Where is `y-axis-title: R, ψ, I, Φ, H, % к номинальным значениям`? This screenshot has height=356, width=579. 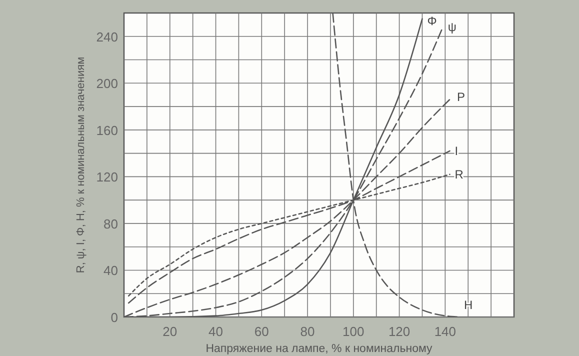 y-axis-title: R, ψ, I, Φ, H, % к номинальным значениям is located at coordinates (81, 165).